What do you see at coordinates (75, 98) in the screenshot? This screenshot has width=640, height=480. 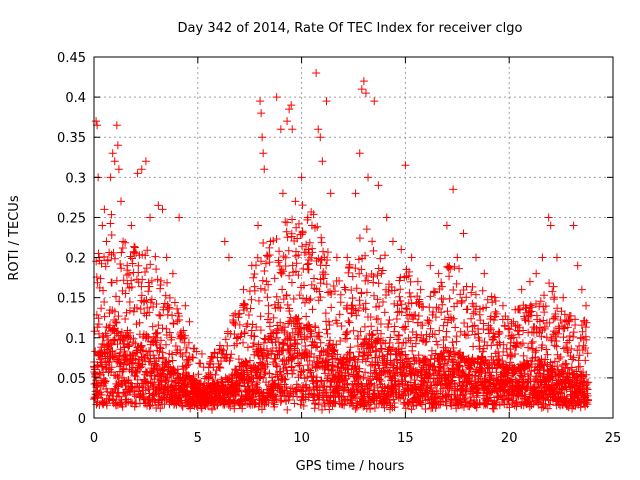 I see `y-tick-label: 0.4` at bounding box center [75, 98].